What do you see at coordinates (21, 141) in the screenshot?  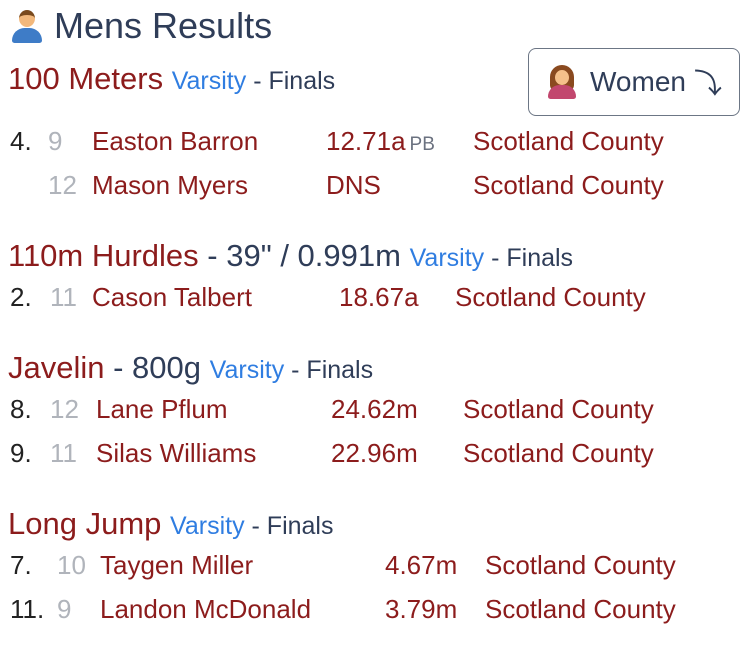 I see `place: 4.` at bounding box center [21, 141].